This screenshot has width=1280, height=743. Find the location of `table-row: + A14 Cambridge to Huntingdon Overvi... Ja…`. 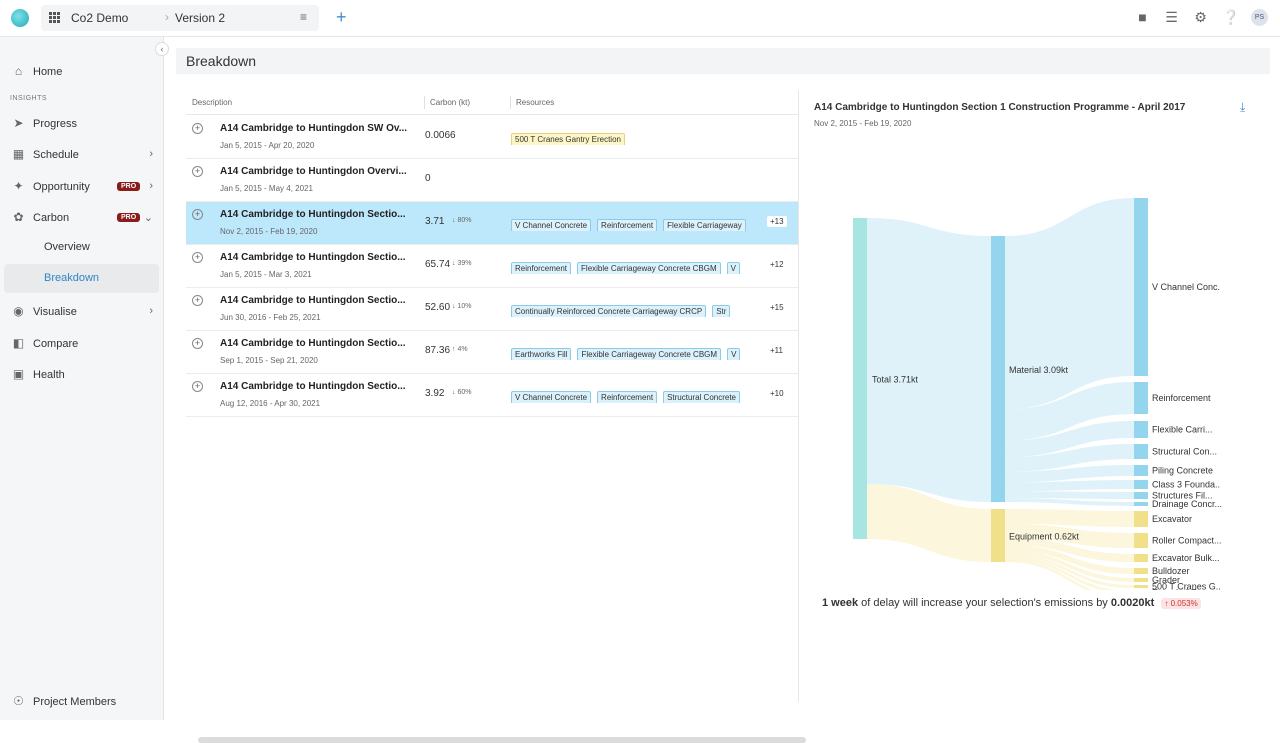

table-row: + A14 Cambridge to Huntingdon Overvi... Ja… is located at coordinates (492, 180).